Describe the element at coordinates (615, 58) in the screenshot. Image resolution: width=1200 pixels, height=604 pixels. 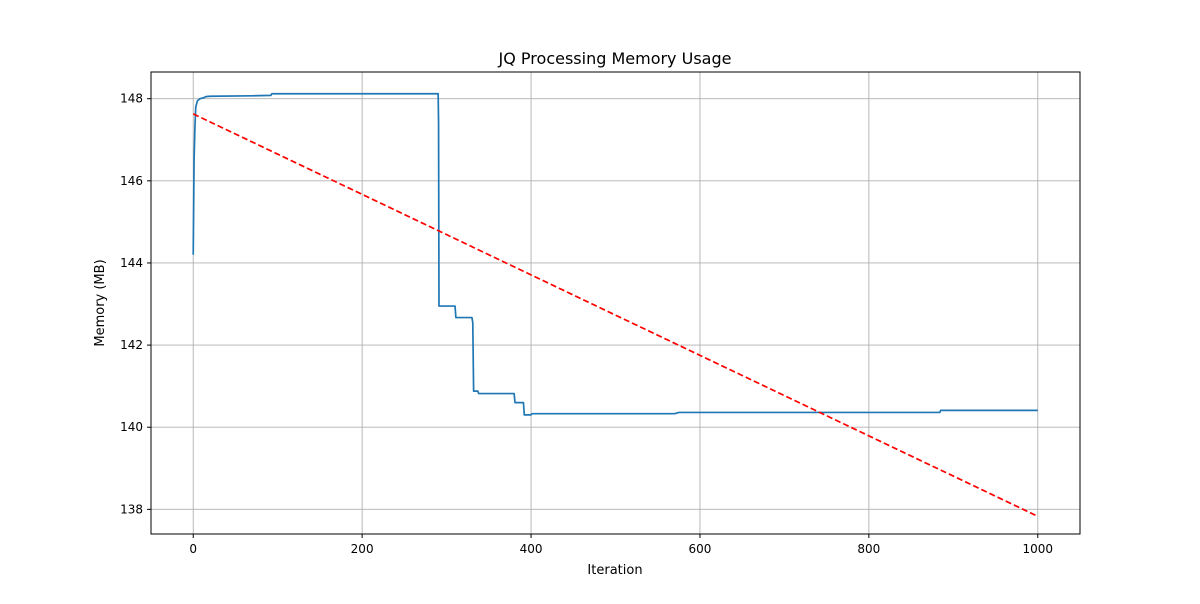
I see `chart-title: JQ Processing Memory Usage` at that location.